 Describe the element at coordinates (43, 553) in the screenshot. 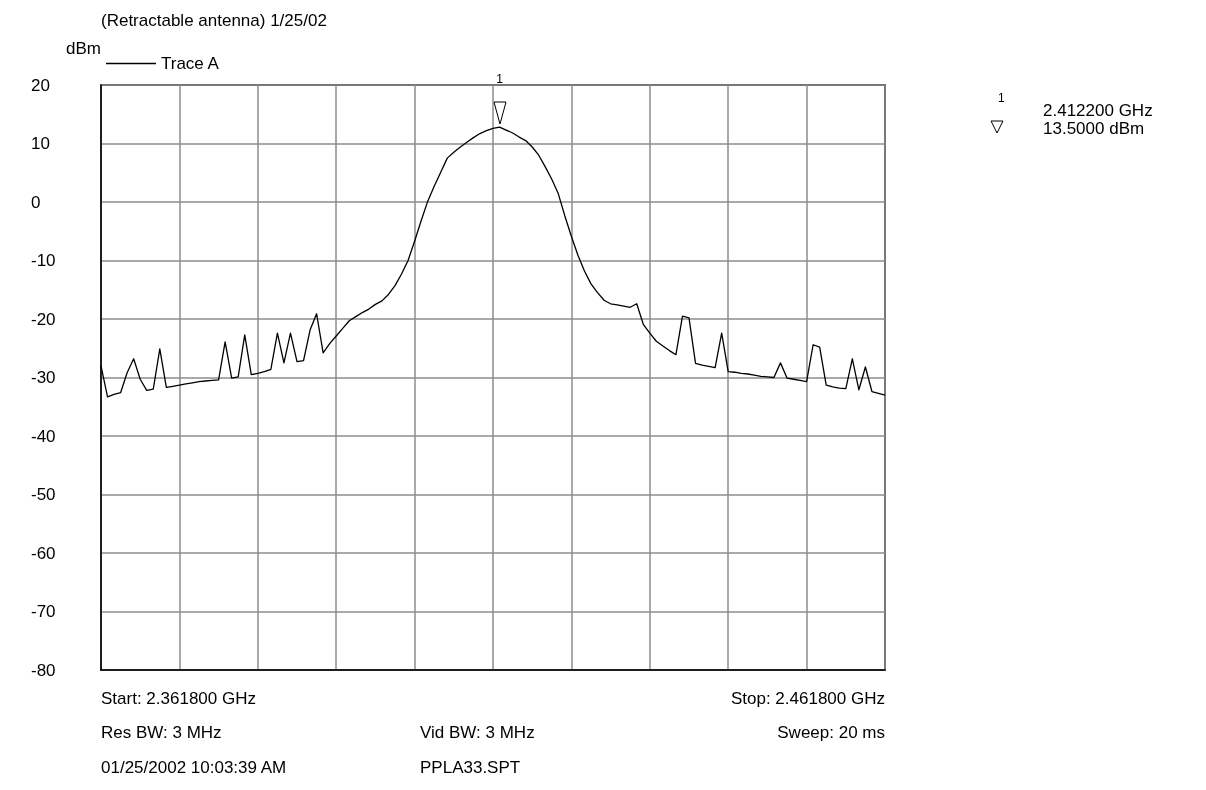

I see `y-tick-label: -60` at that location.